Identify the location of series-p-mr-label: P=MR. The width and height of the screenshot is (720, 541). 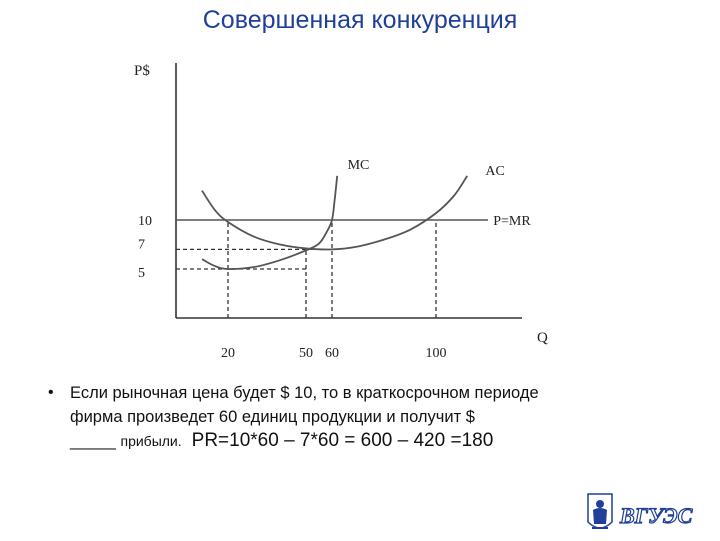
(512, 221).